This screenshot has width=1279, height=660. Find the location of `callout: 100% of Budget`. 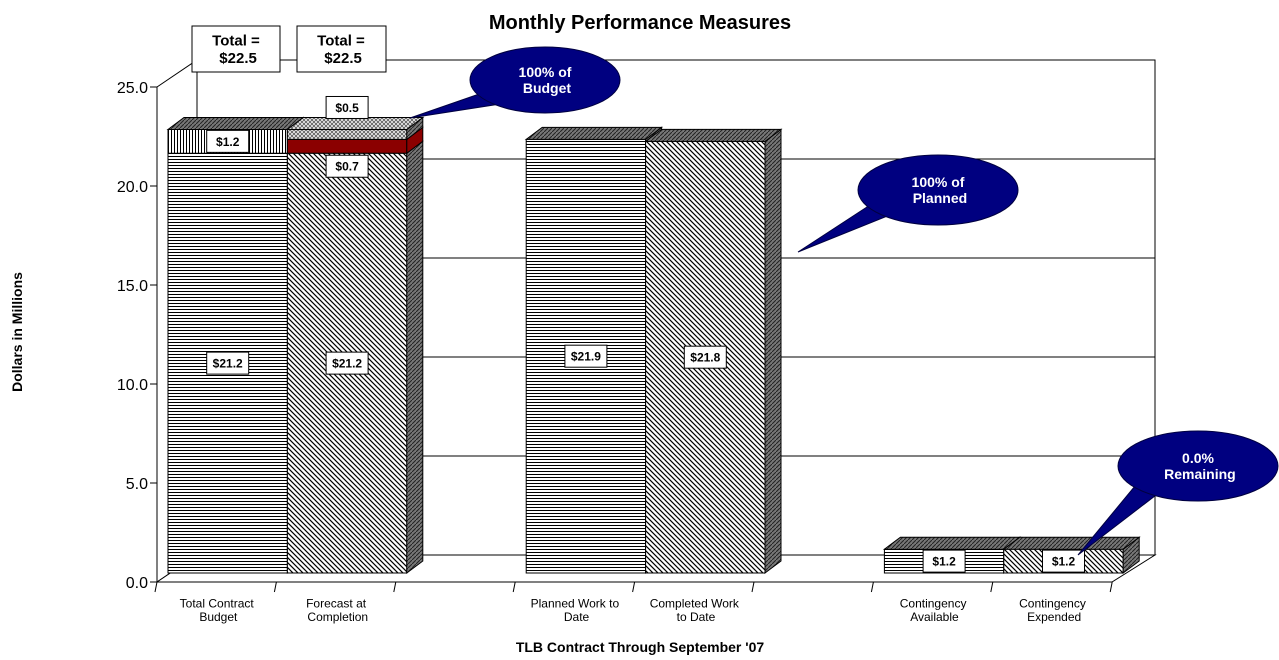

callout: 100% of Budget is located at coordinates (515, 82).